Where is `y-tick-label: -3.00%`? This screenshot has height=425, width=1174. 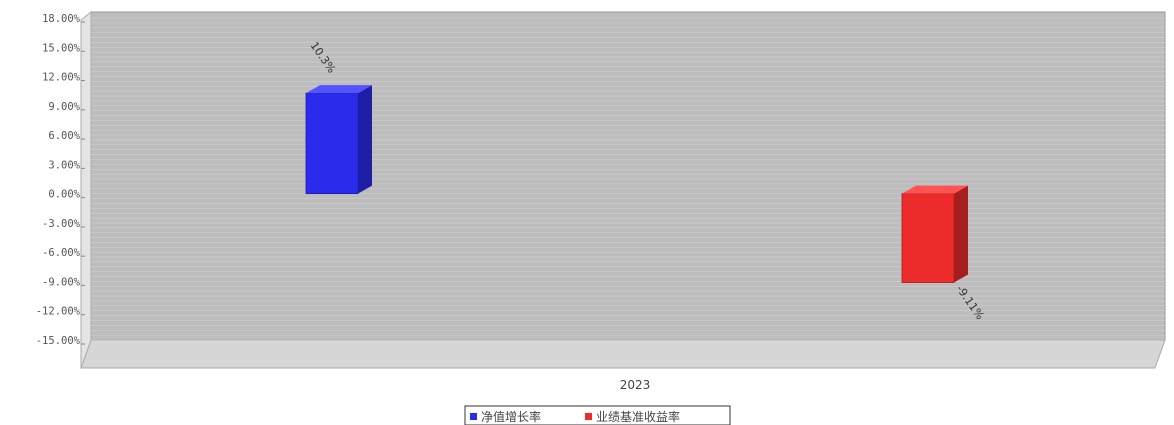 y-tick-label: -3.00% is located at coordinates (61, 224).